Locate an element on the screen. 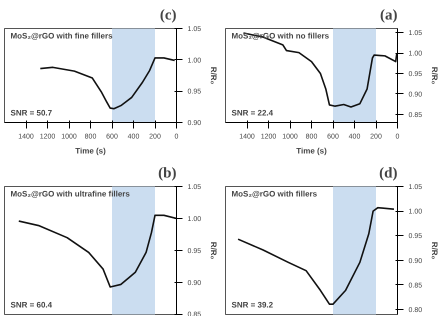 This screenshot has width=442, height=316. chart-title: (c) is located at coordinates (168, 16).